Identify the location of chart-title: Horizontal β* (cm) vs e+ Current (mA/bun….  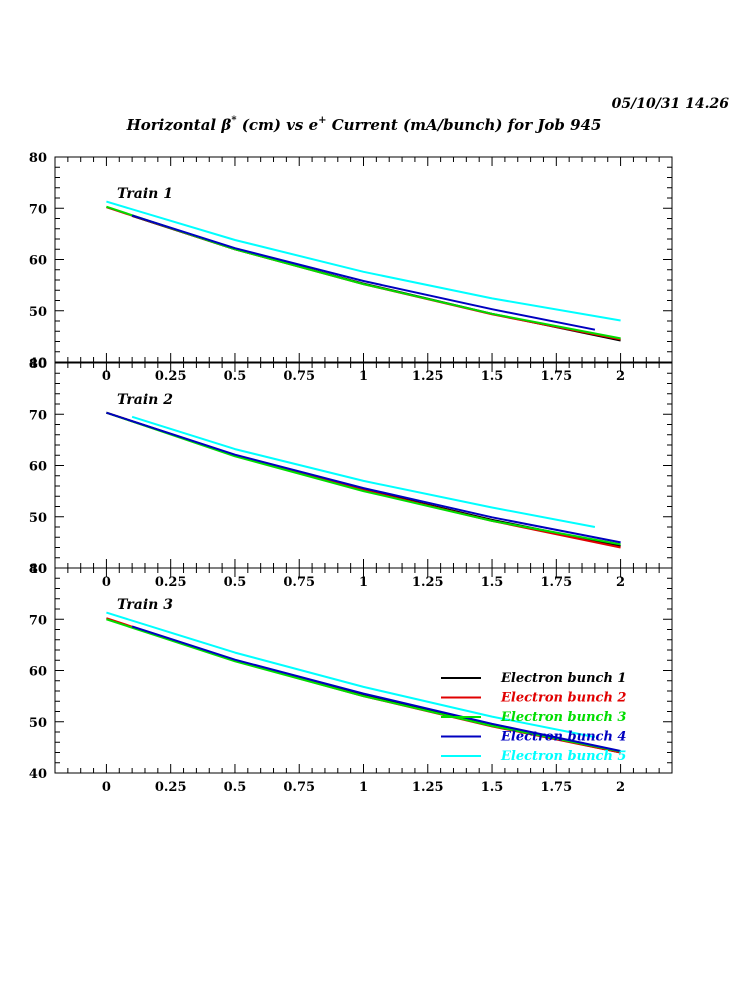
(364, 124).